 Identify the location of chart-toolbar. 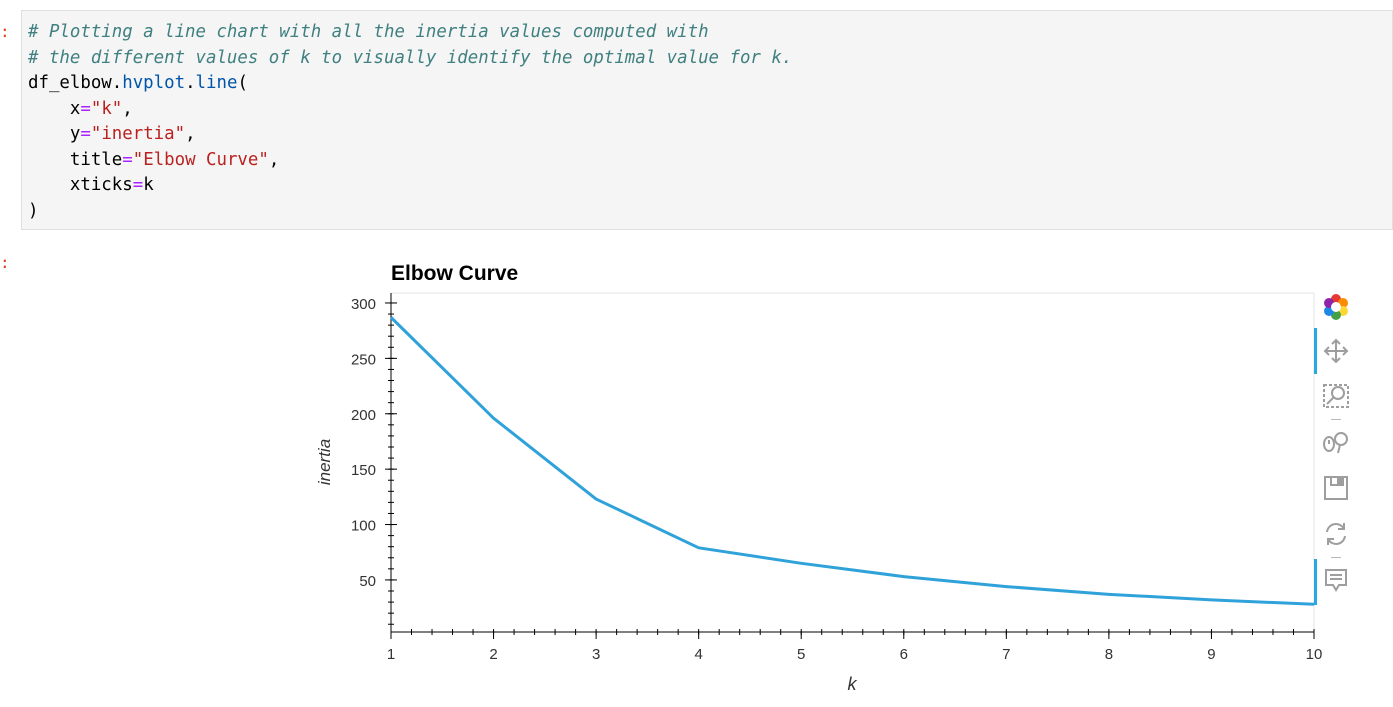
(1339, 447).